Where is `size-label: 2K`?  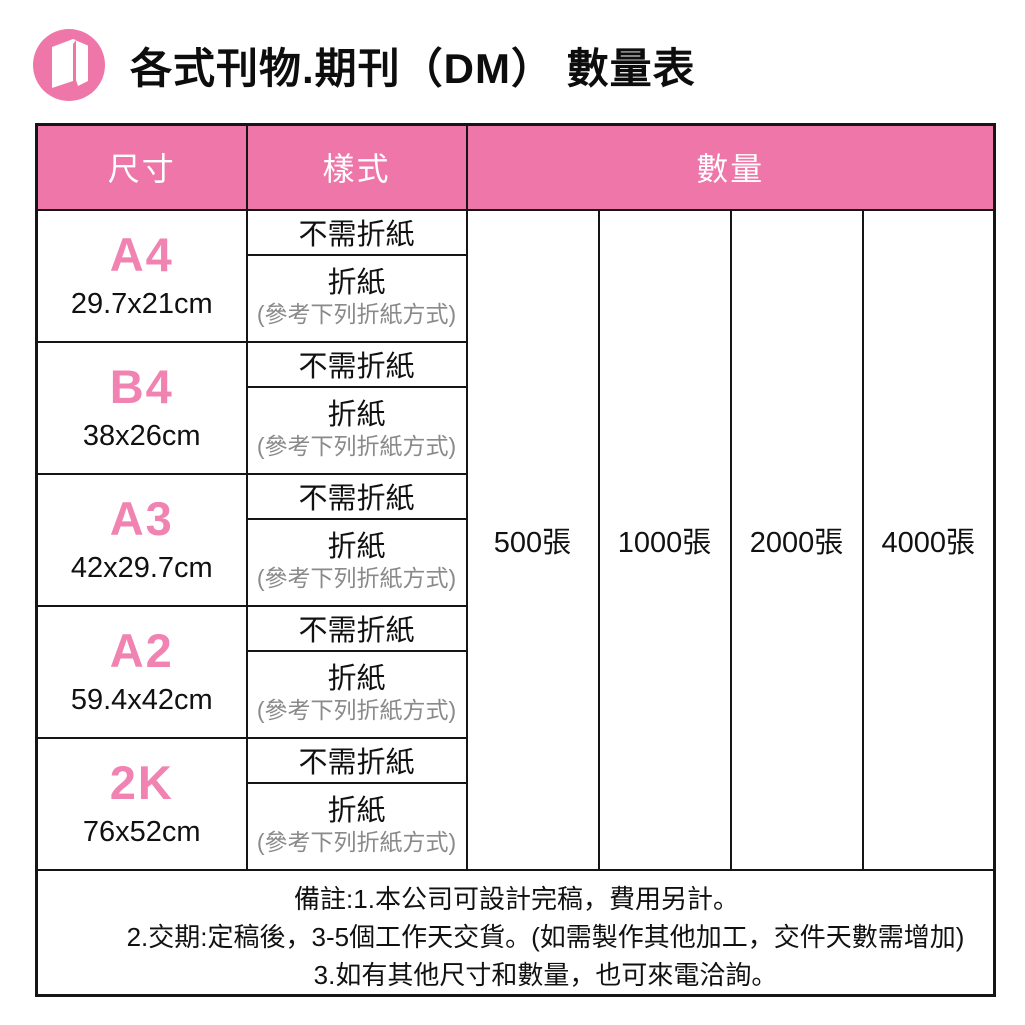
size-label: 2K is located at coordinates (141, 783).